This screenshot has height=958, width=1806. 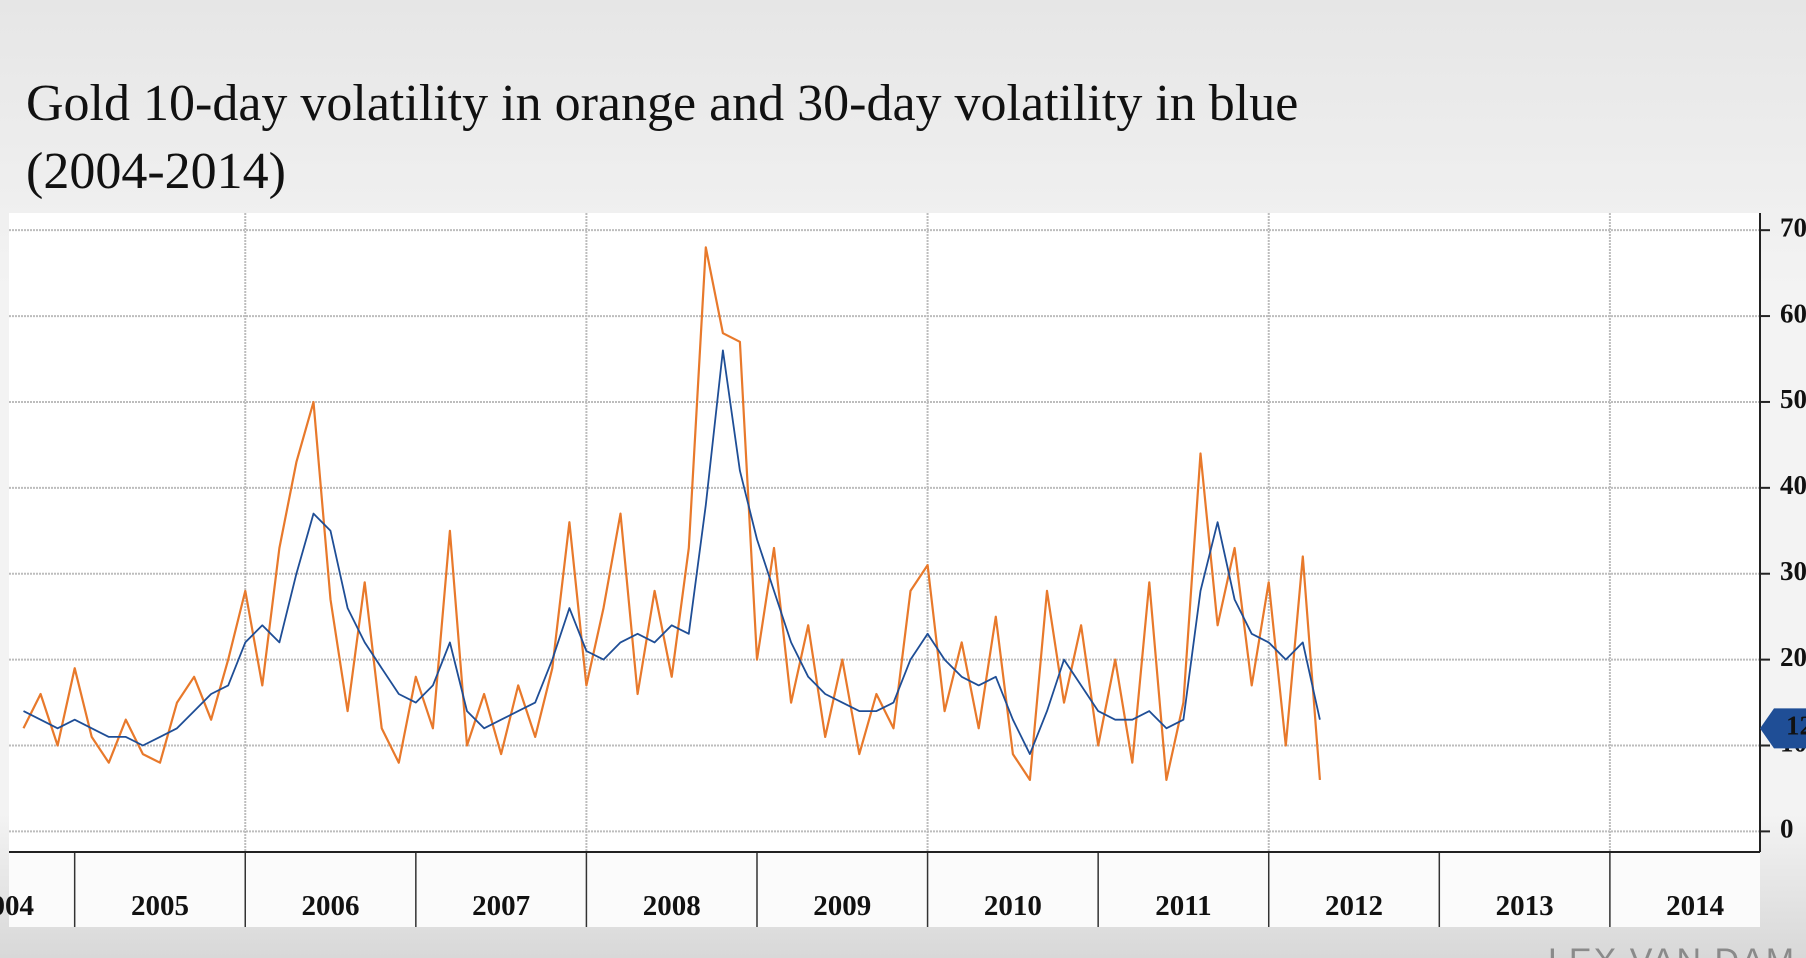 I want to click on current-value-label: 12, so click(x=1796, y=726).